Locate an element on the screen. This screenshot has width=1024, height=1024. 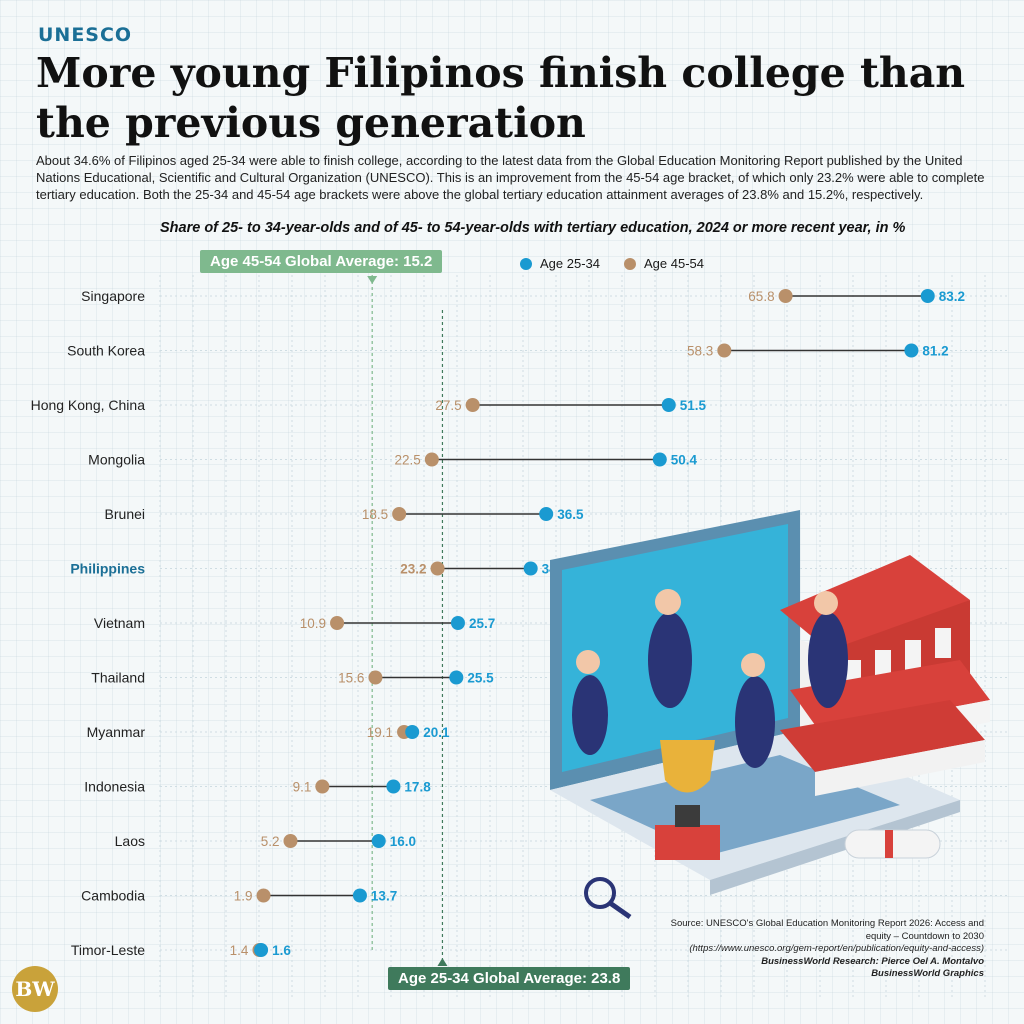
value-label-age-45-54-mongolia: 22.5 is located at coordinates (408, 460).